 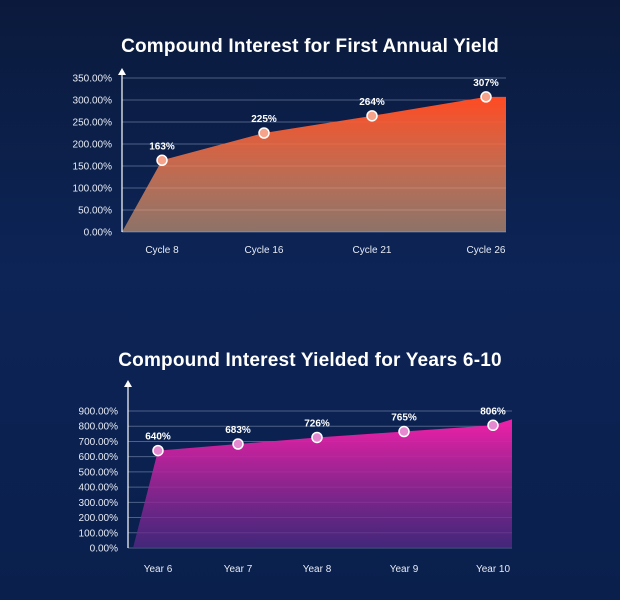 What do you see at coordinates (310, 360) in the screenshot?
I see `chart-title: Compound Interest Yielded for Years 6-10` at bounding box center [310, 360].